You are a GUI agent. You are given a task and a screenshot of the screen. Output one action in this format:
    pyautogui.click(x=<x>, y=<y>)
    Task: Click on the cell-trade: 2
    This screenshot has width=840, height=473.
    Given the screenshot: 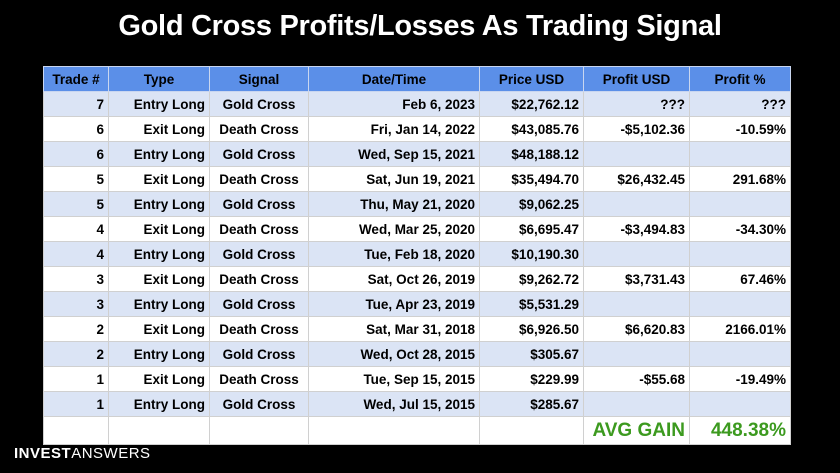 What is the action you would take?
    pyautogui.click(x=76, y=329)
    